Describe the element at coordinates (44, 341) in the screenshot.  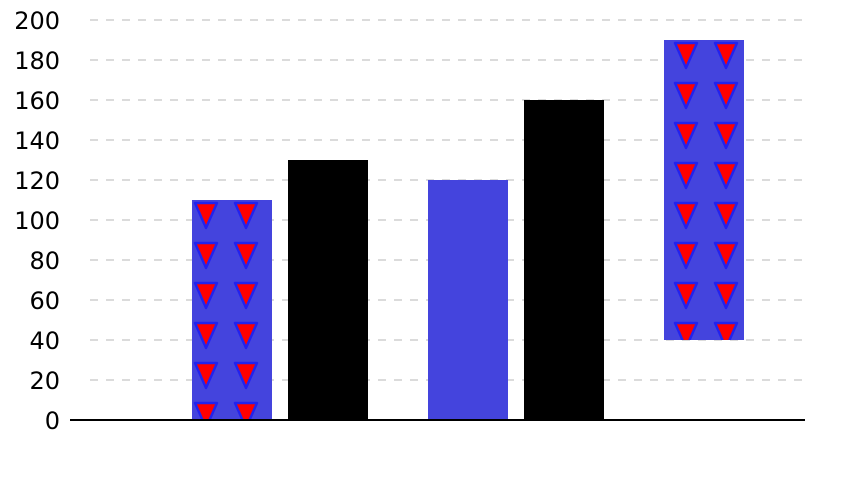
I see `y-tick-label: 40` at that location.